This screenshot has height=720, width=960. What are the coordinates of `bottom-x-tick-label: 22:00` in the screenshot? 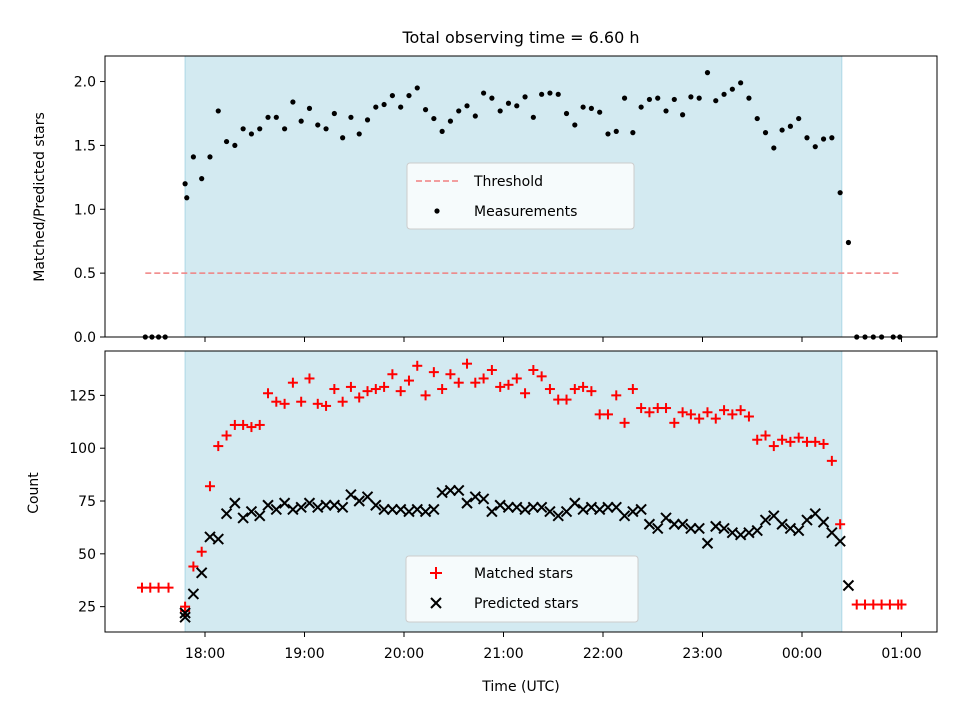 It's located at (603, 654).